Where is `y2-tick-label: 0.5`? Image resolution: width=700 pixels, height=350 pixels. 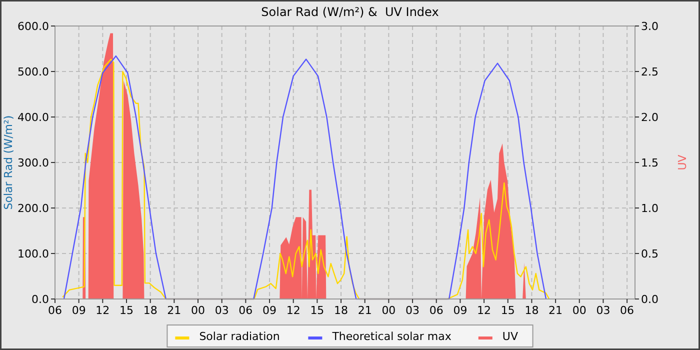 y2-tick-label: 0.5 is located at coordinates (649, 254).